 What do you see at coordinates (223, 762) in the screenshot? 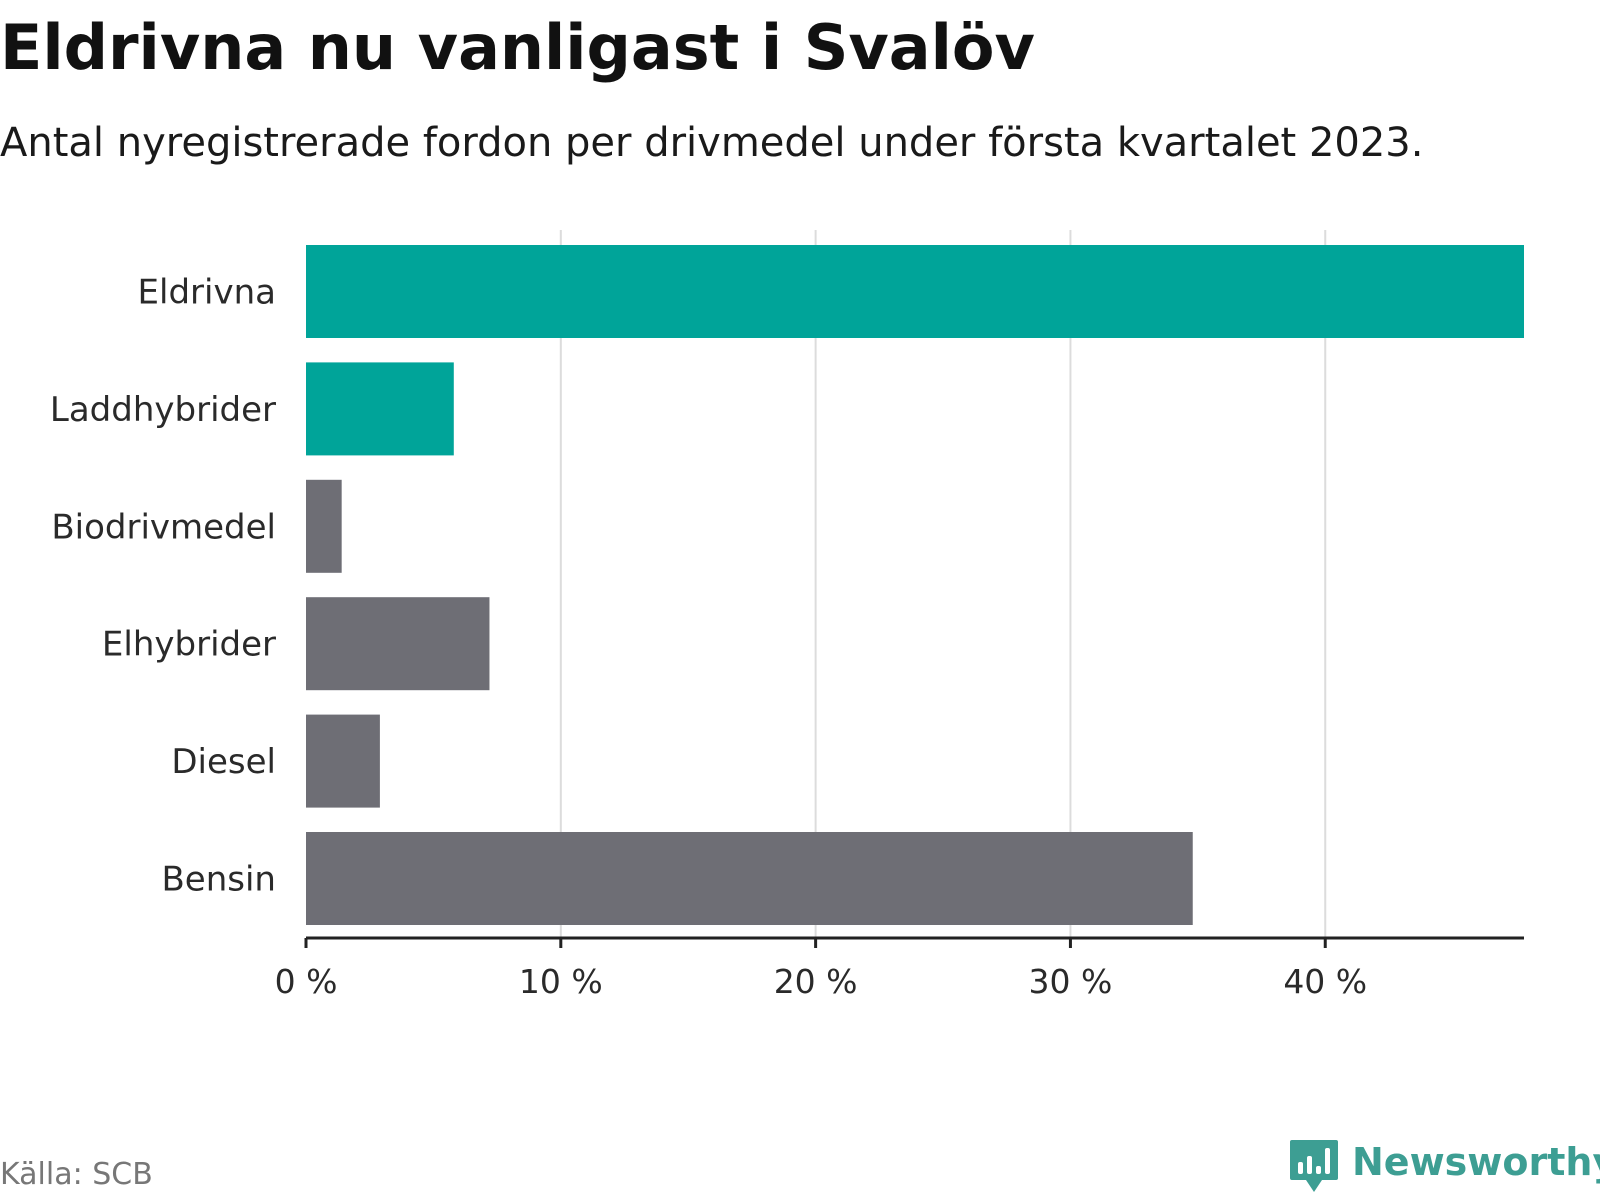
I see `category-label: Diesel` at bounding box center [223, 762].